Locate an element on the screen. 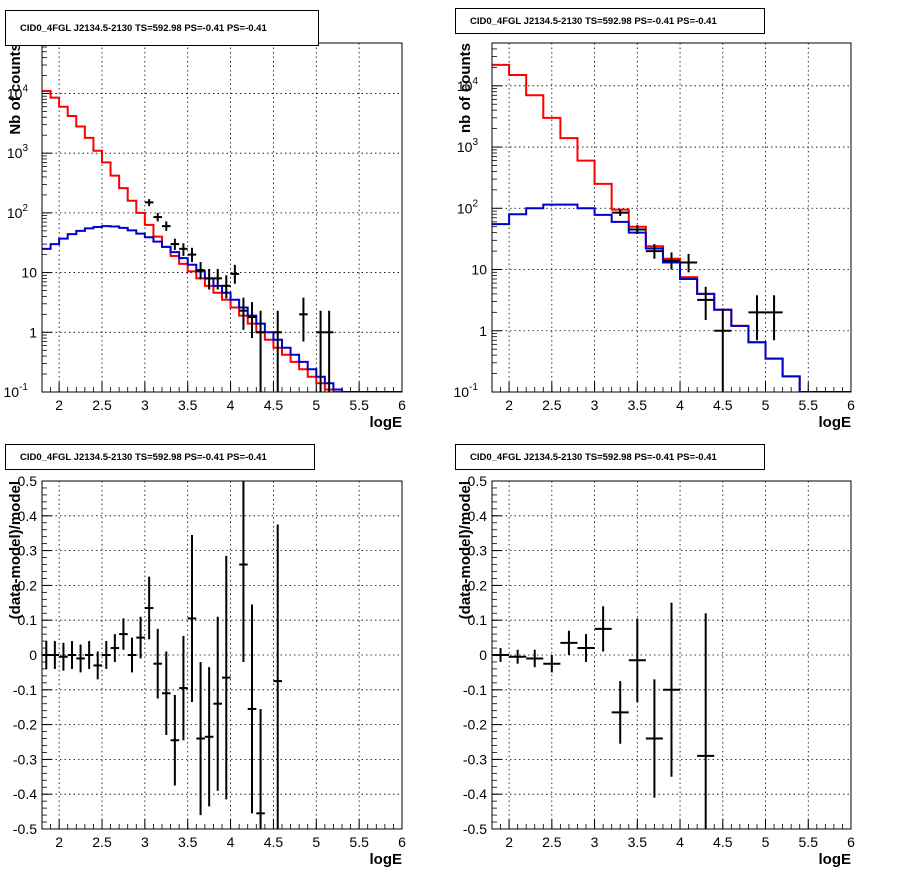 This screenshot has height=875, width=898. y-tick-label: 10 is located at coordinates (479, 270).